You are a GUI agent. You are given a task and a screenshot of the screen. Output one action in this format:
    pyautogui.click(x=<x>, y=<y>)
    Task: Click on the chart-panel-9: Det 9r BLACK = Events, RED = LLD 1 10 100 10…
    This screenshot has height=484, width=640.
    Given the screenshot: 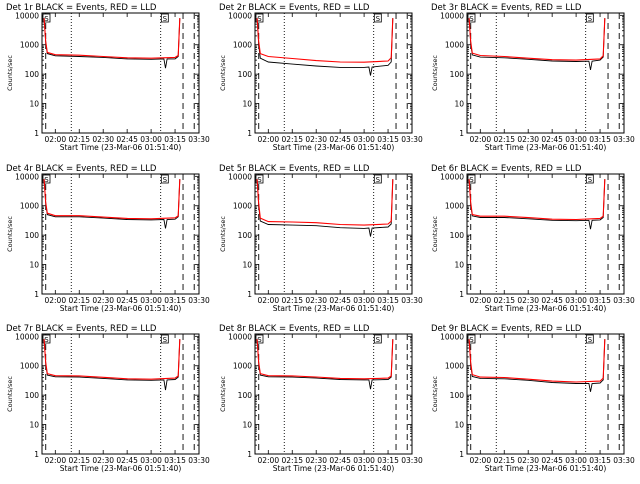 What is the action you would take?
    pyautogui.click(x=533, y=398)
    